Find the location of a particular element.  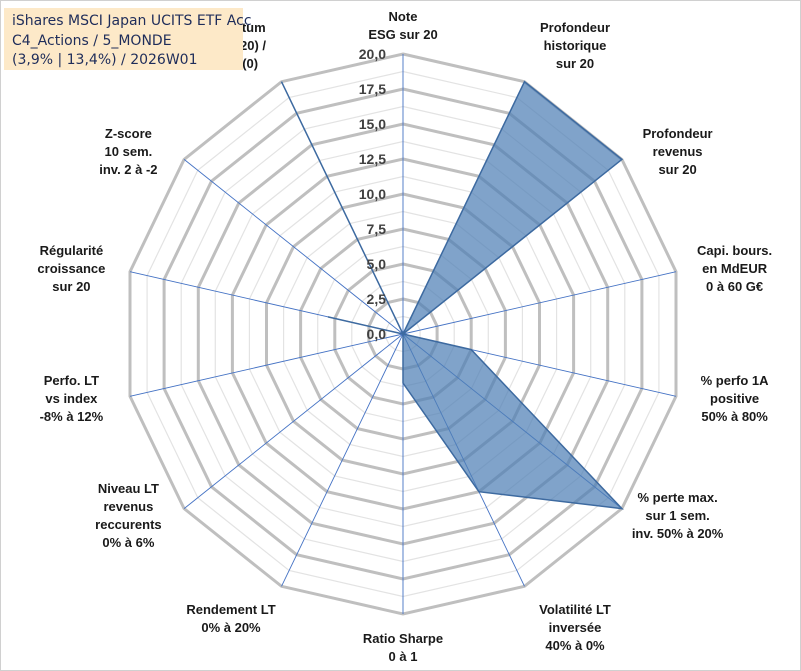

axis-label: 0 à 1 is located at coordinates (403, 656).